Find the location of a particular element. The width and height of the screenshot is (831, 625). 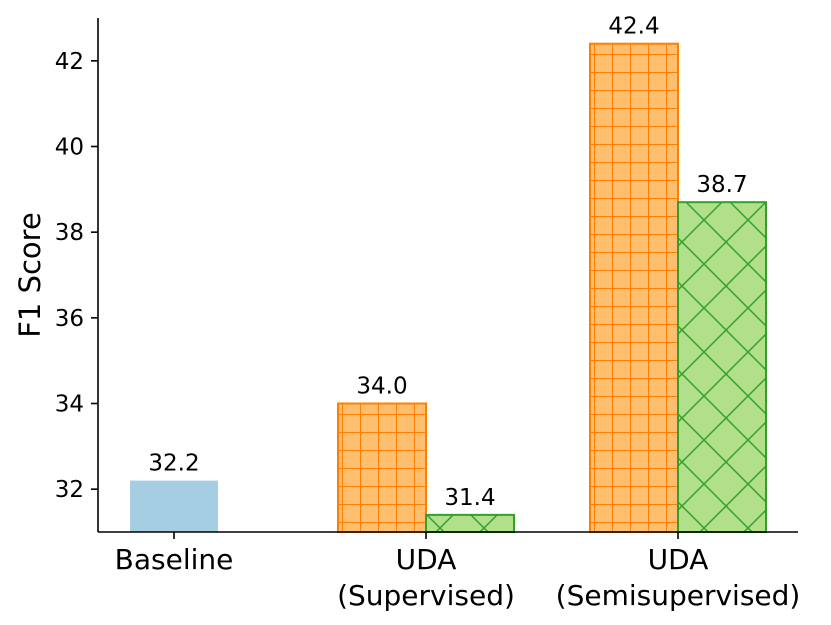

value-label-1: 32.2 is located at coordinates (173, 464).